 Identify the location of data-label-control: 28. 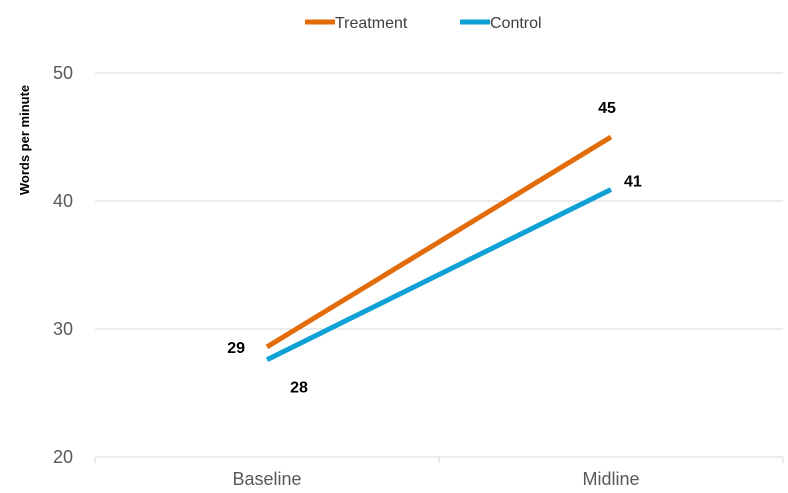
(299, 388).